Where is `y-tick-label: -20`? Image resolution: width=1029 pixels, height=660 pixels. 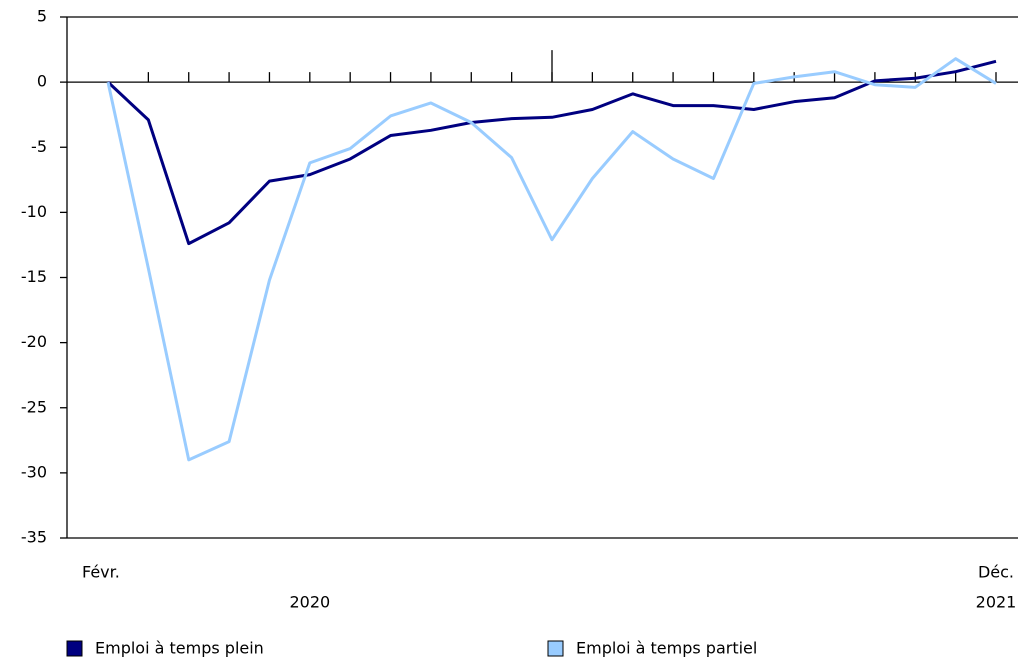 y-tick-label: -20 is located at coordinates (34, 341).